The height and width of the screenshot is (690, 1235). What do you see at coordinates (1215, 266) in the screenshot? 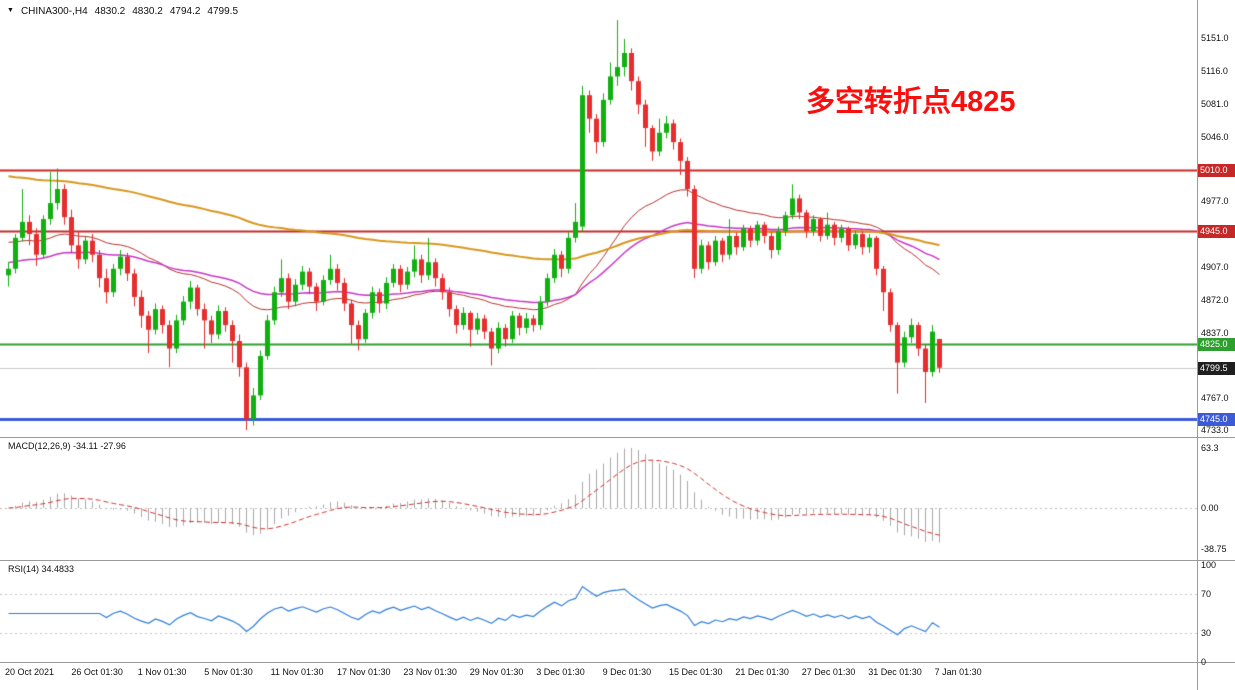
I see `price-tick-label: 4907.0` at bounding box center [1215, 266].